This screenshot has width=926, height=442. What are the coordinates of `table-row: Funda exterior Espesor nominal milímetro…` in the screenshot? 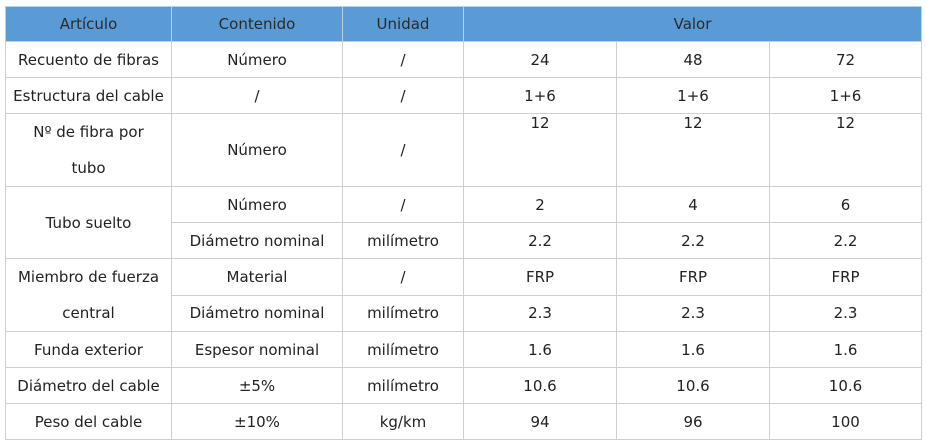 It's located at (463, 349).